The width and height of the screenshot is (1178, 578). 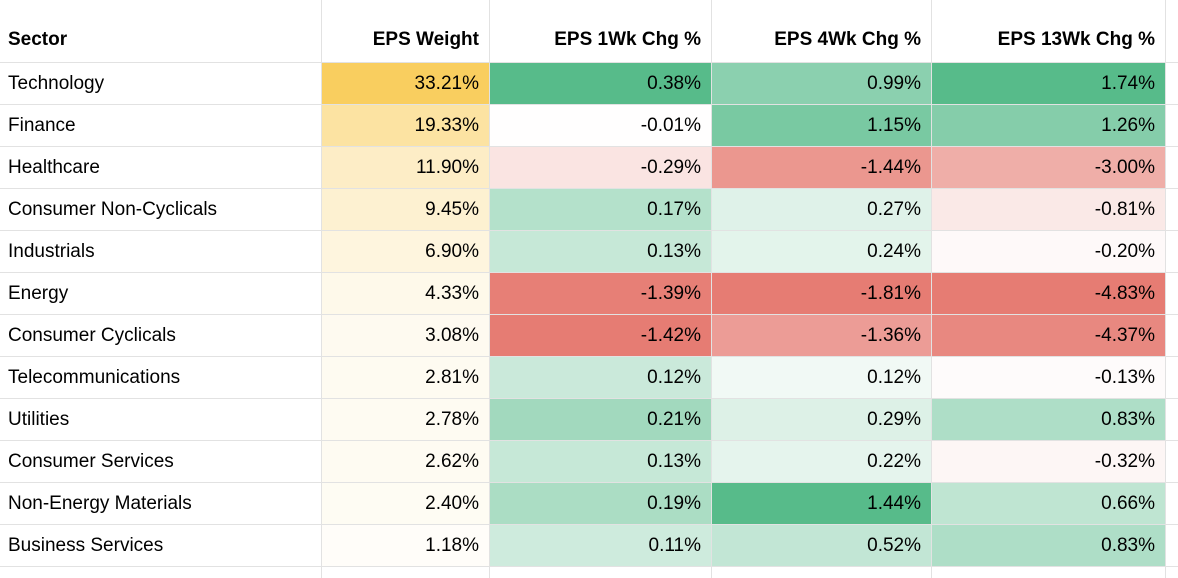 I want to click on column-header-label: Sector, so click(x=38, y=39).